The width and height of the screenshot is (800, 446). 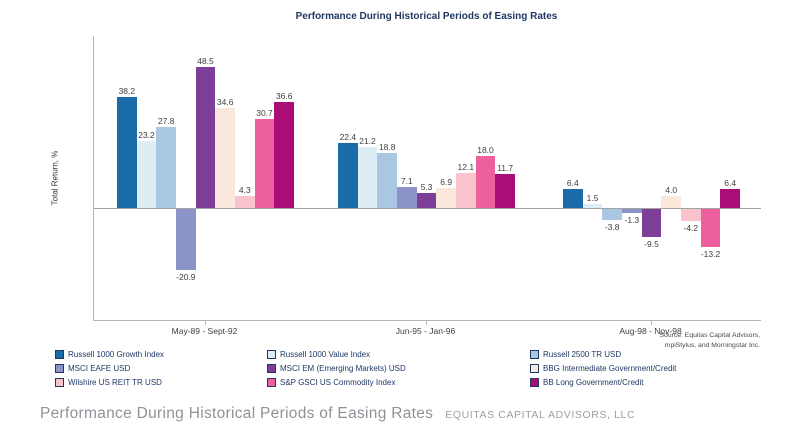 What do you see at coordinates (610, 368) in the screenshot?
I see `legend-label: BBG Intermediate Government/Credit` at bounding box center [610, 368].